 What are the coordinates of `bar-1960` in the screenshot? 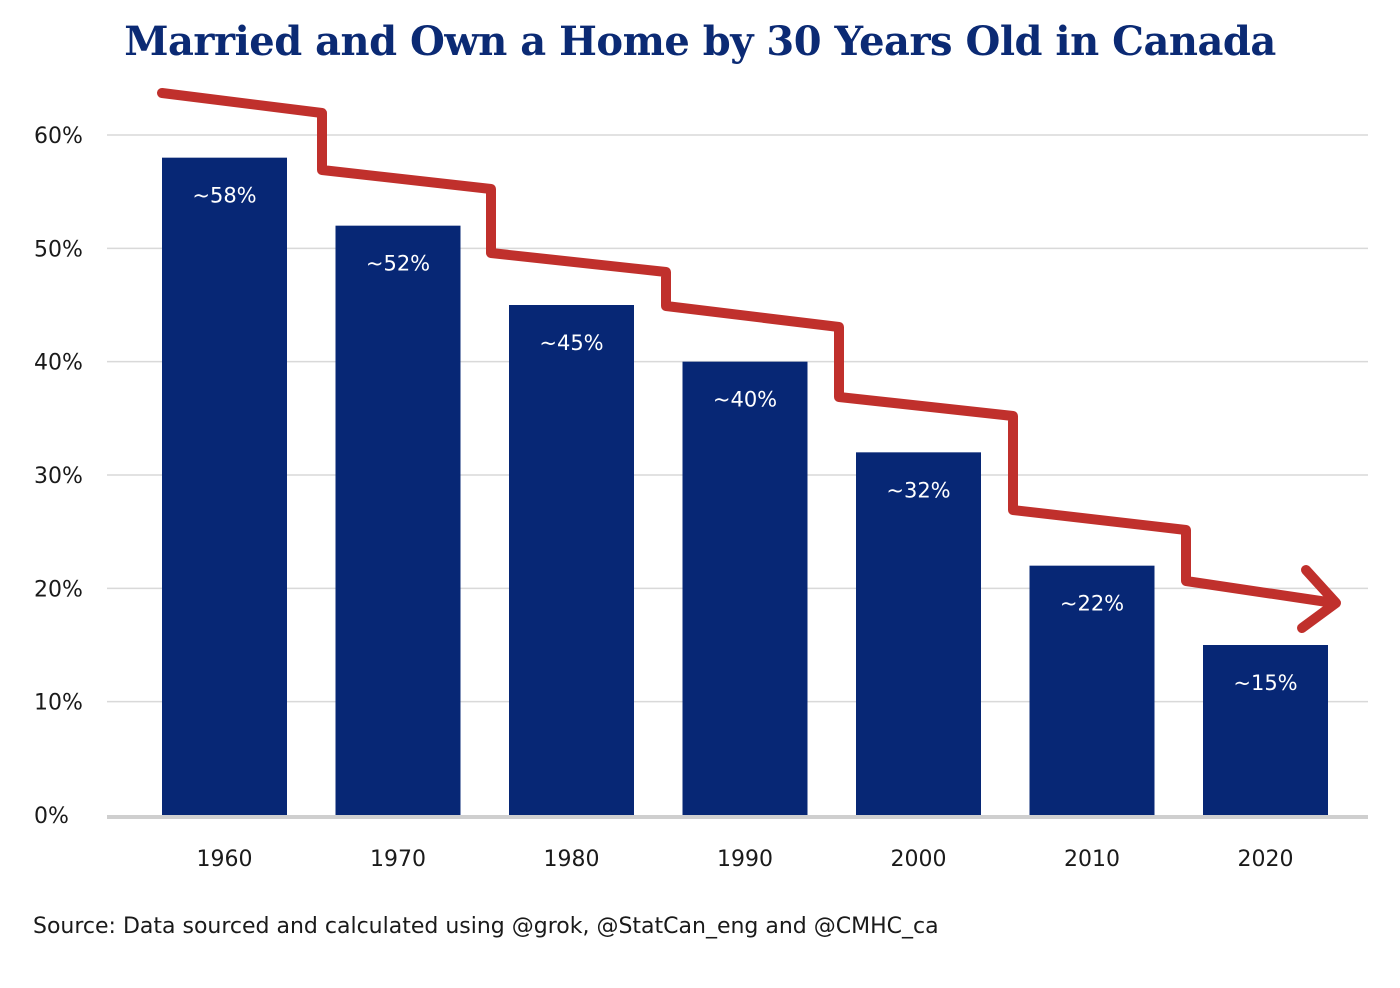 It's located at (224, 486).